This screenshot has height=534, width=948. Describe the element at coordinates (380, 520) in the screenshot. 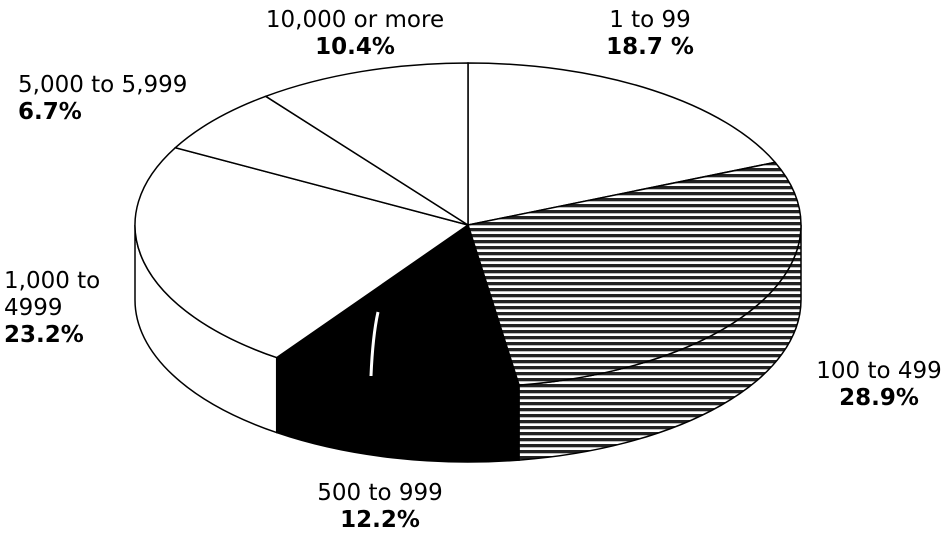

I see `slice-label-value: 12.2%` at that location.